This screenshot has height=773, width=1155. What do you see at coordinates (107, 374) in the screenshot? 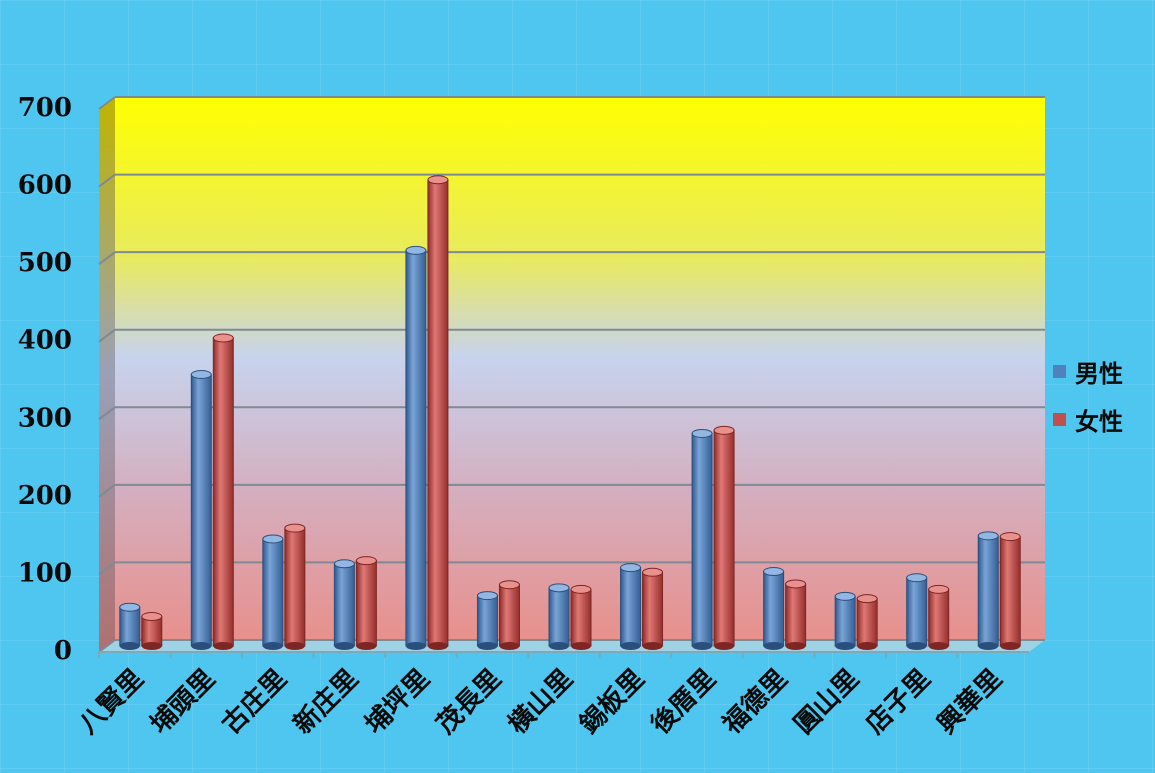
I see `plot-side-wall` at bounding box center [107, 374].